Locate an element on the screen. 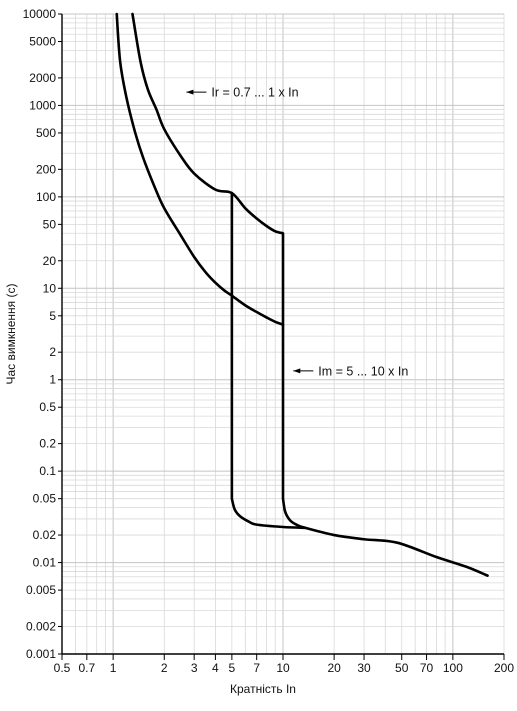 The width and height of the screenshot is (517, 711). x-tick-label: 50 is located at coordinates (402, 668).